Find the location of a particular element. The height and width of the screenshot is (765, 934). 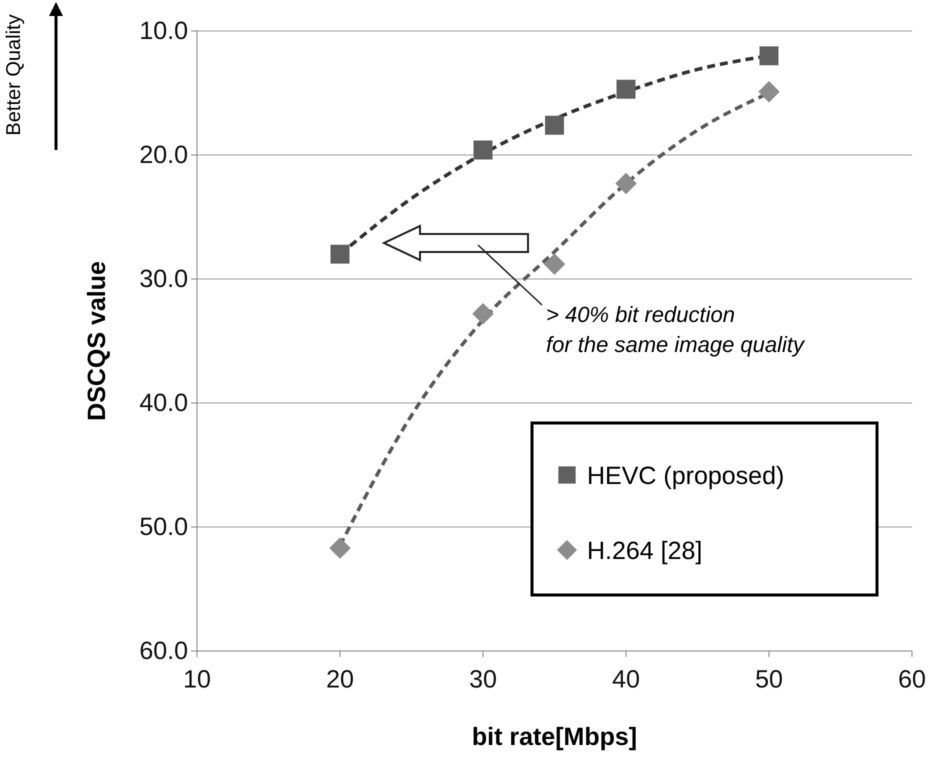

y-tick-label: 20.0 is located at coordinates (163, 155).